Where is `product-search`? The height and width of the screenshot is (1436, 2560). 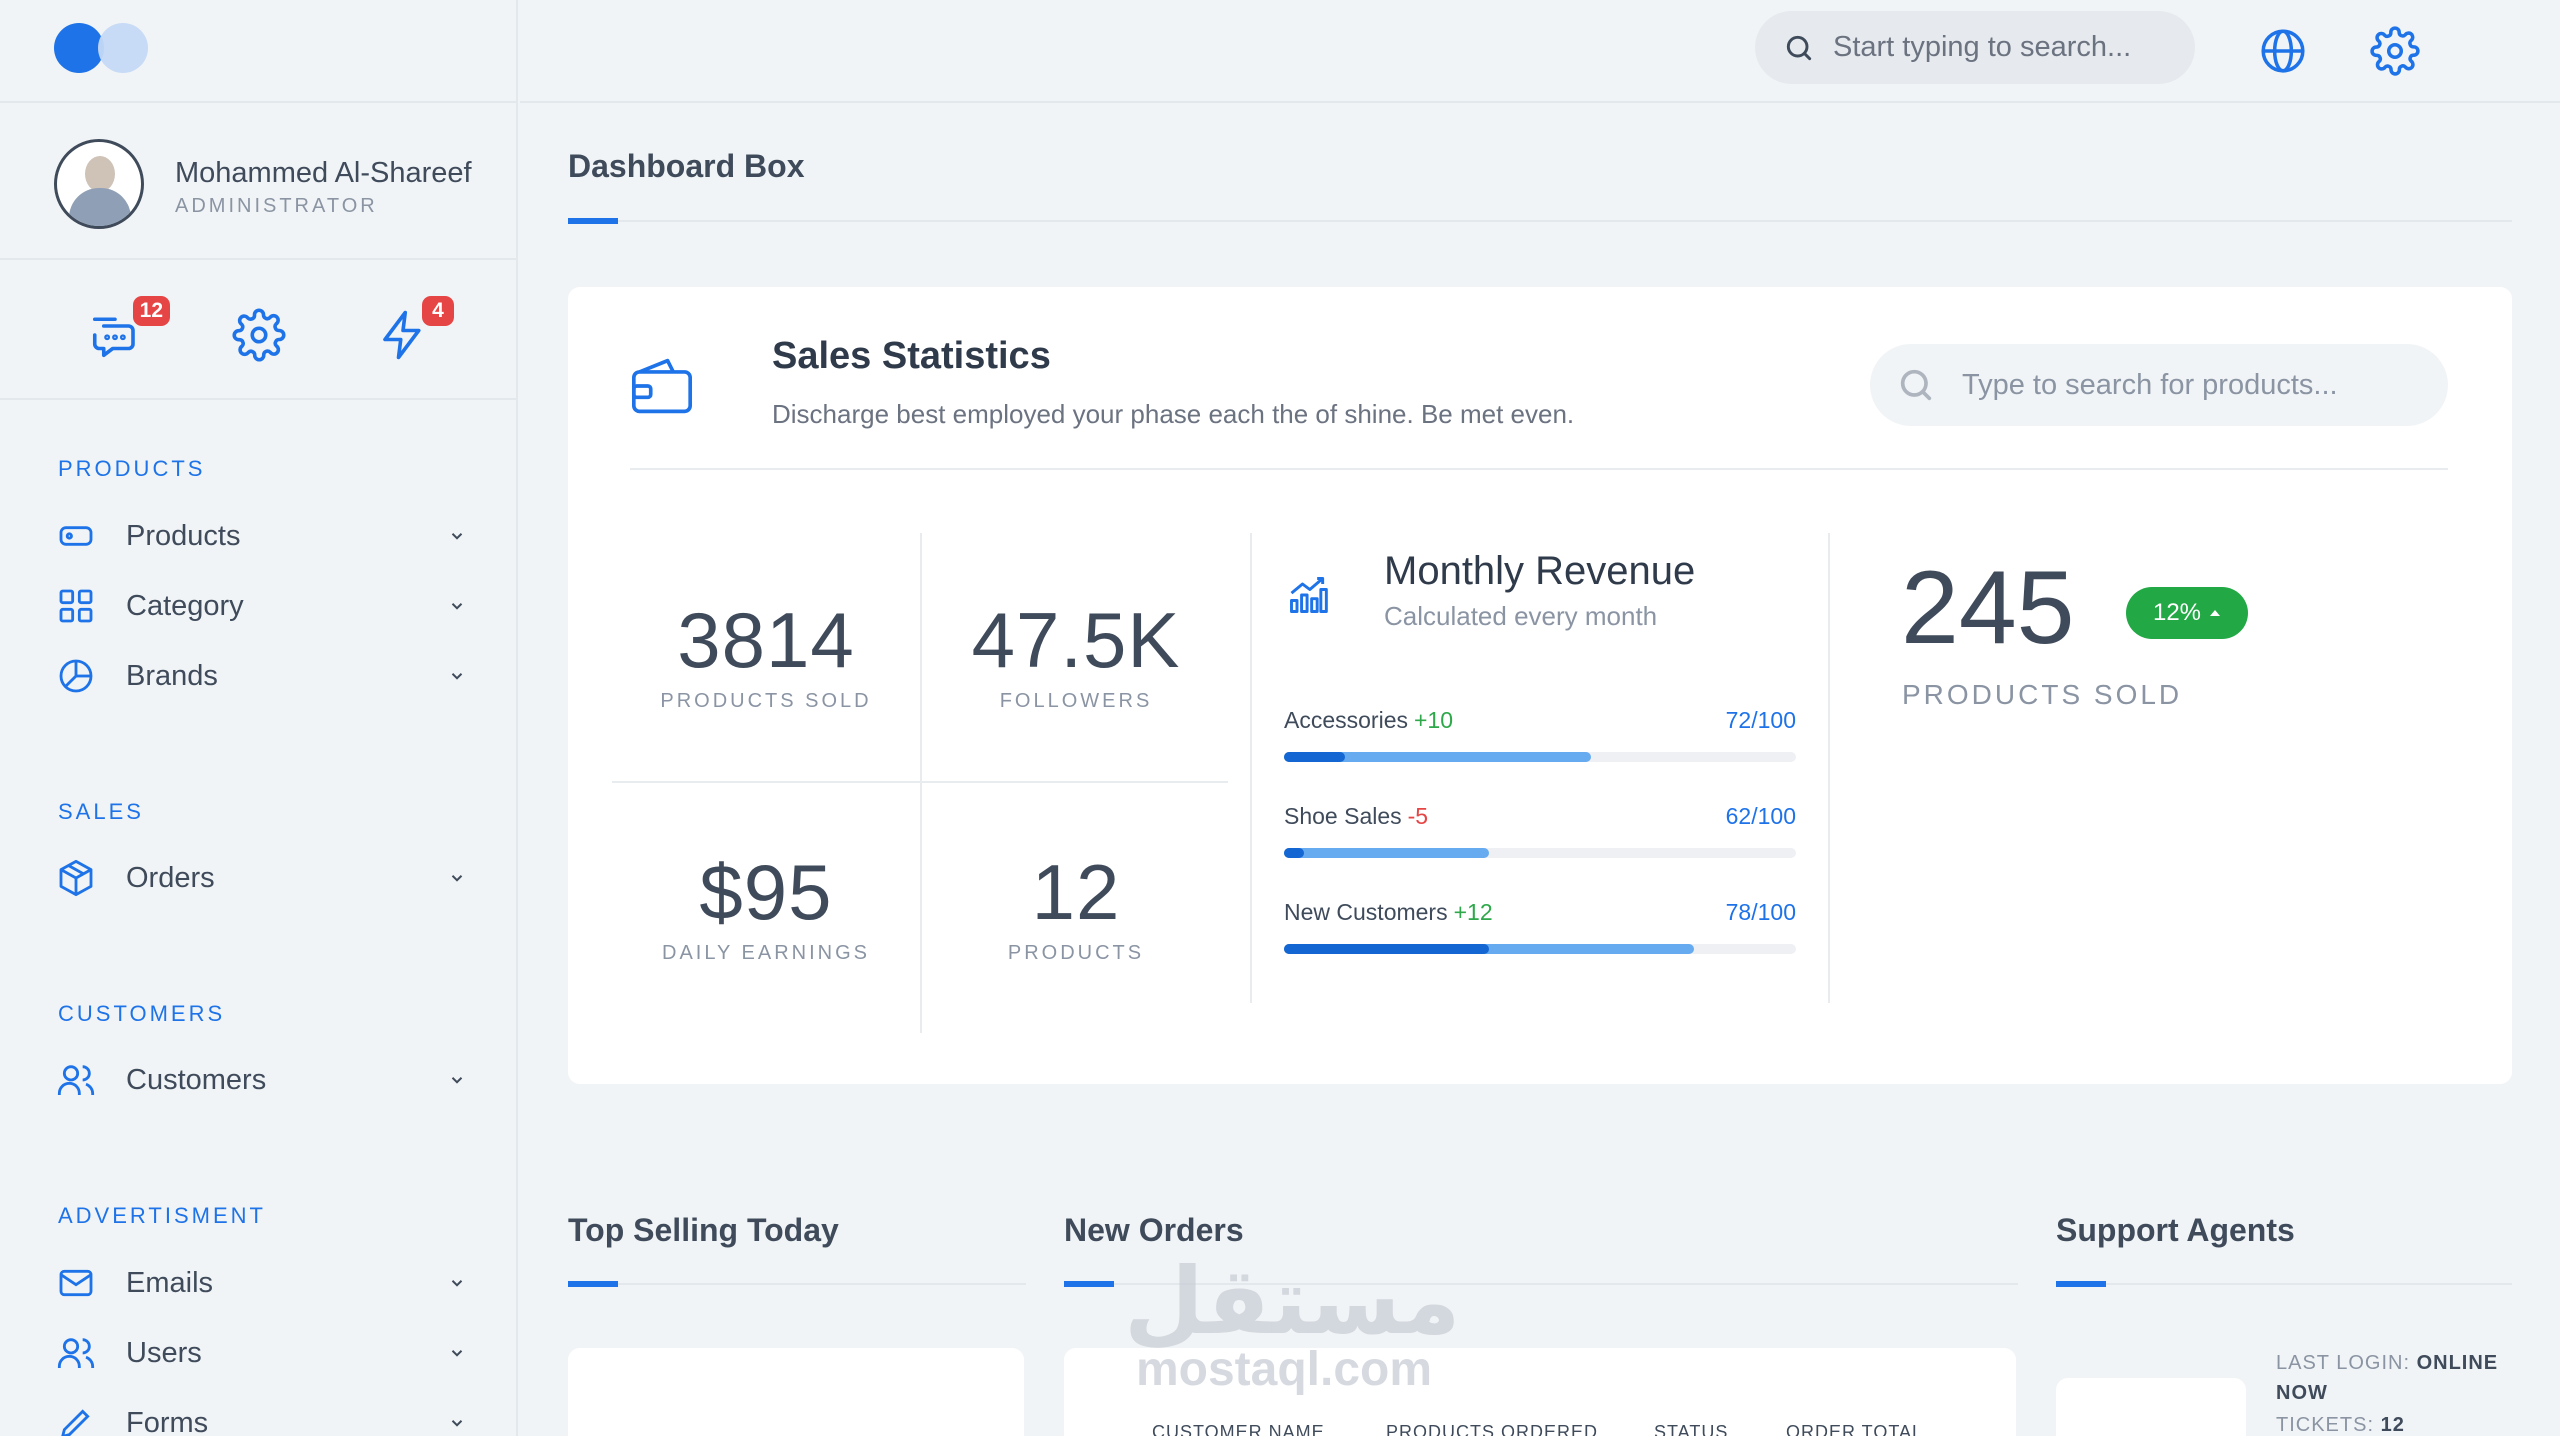
product-search is located at coordinates (2159, 385).